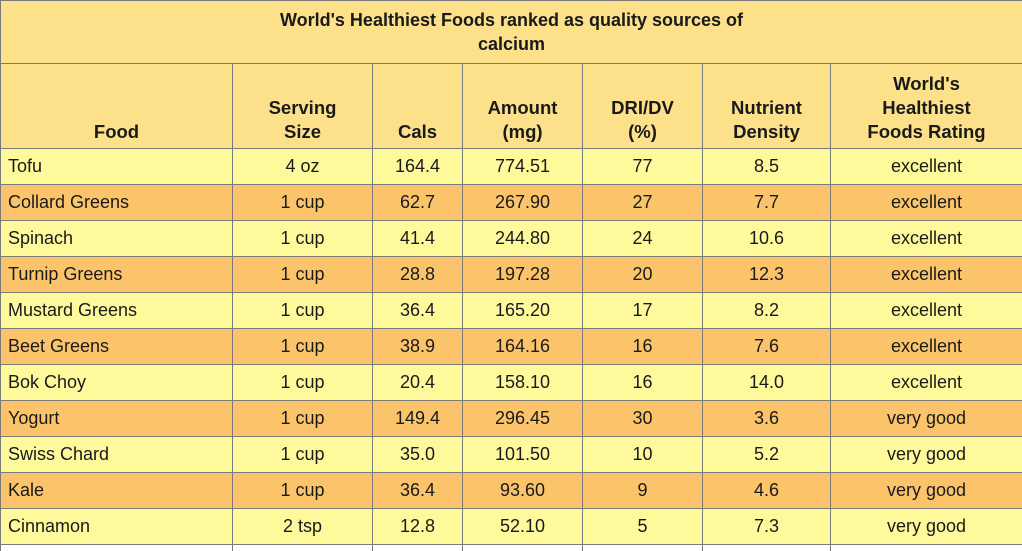  Describe the element at coordinates (303, 106) in the screenshot. I see `column-header-serving-size: Serving Size` at that location.